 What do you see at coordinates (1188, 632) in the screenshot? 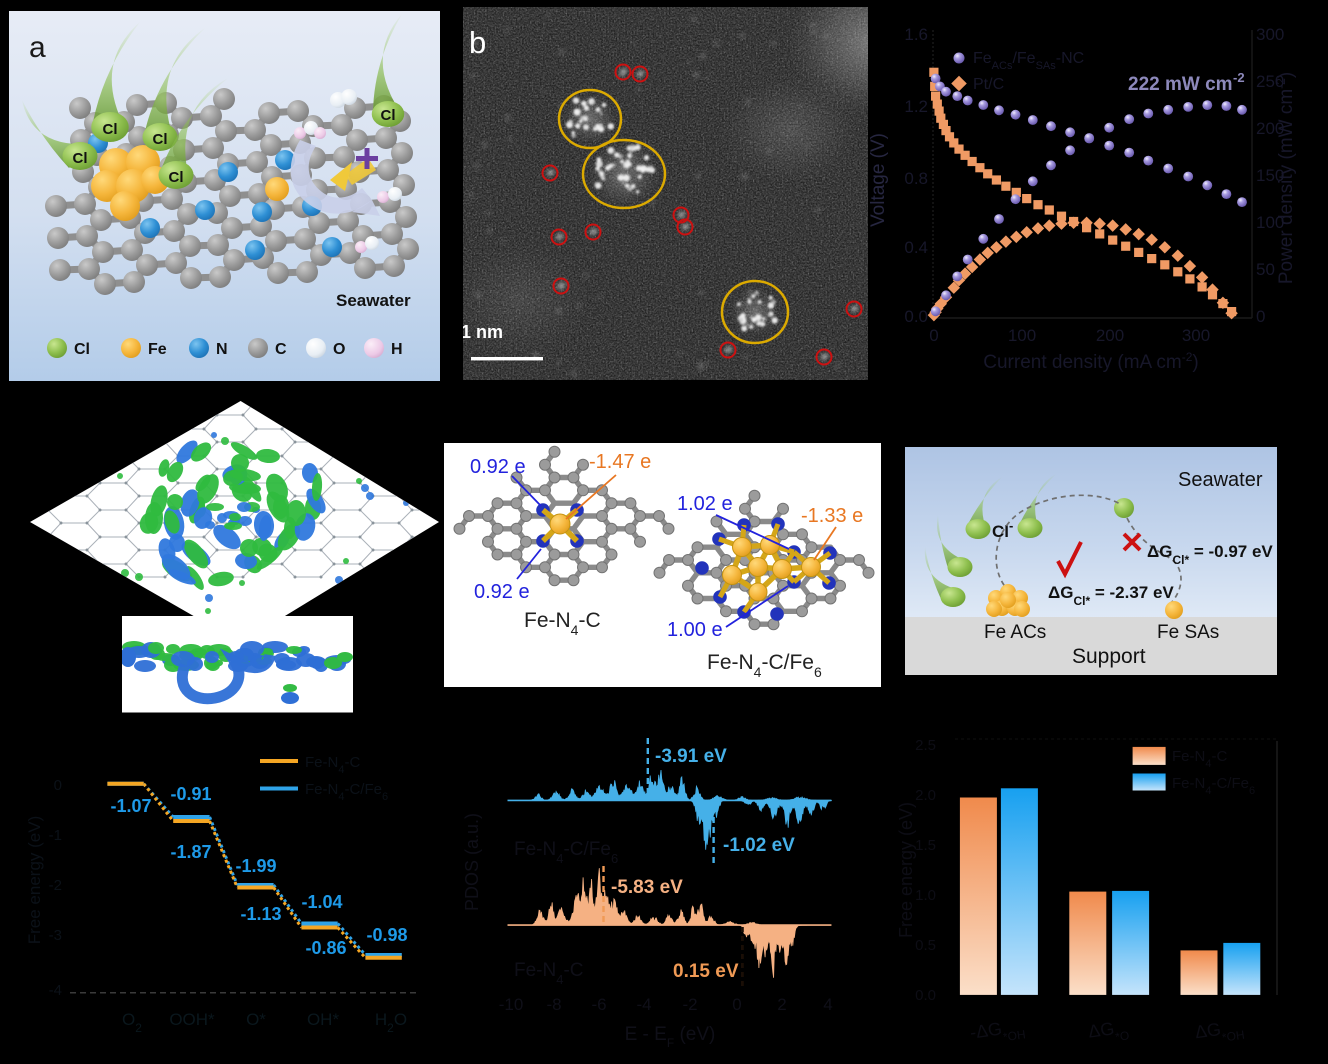
I see `svg-text: Fe SAs` at bounding box center [1188, 632].